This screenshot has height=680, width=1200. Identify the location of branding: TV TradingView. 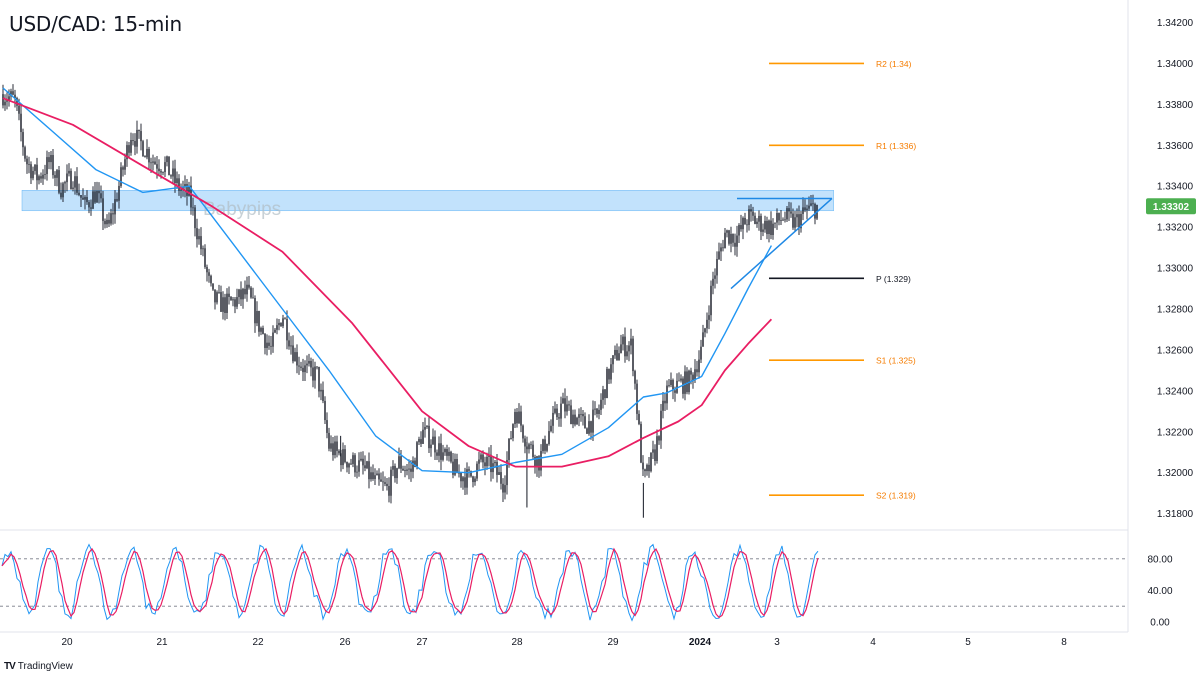
(38, 666).